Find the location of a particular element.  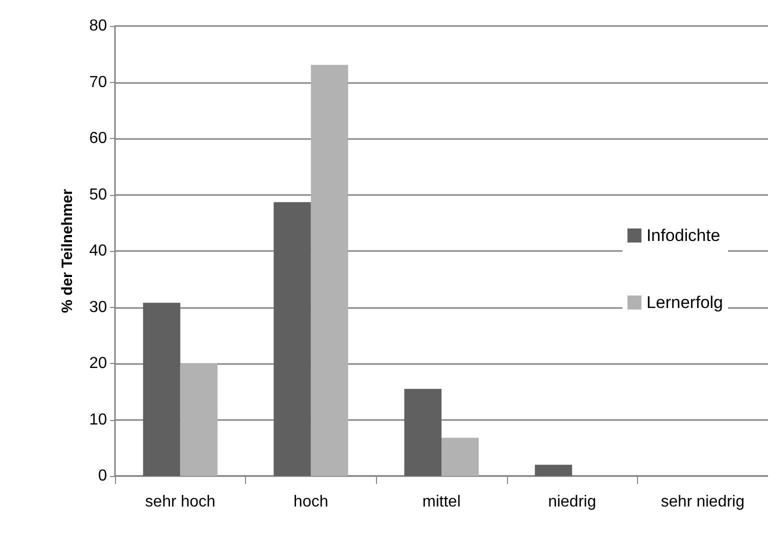

x-tick-label: mittel is located at coordinates (441, 502).